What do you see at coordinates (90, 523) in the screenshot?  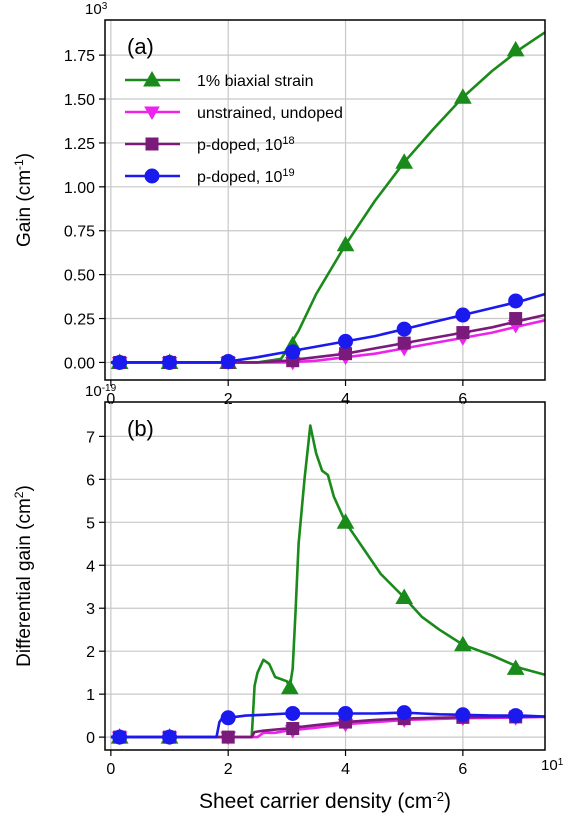 I see `y-tick-label: 5` at bounding box center [90, 523].